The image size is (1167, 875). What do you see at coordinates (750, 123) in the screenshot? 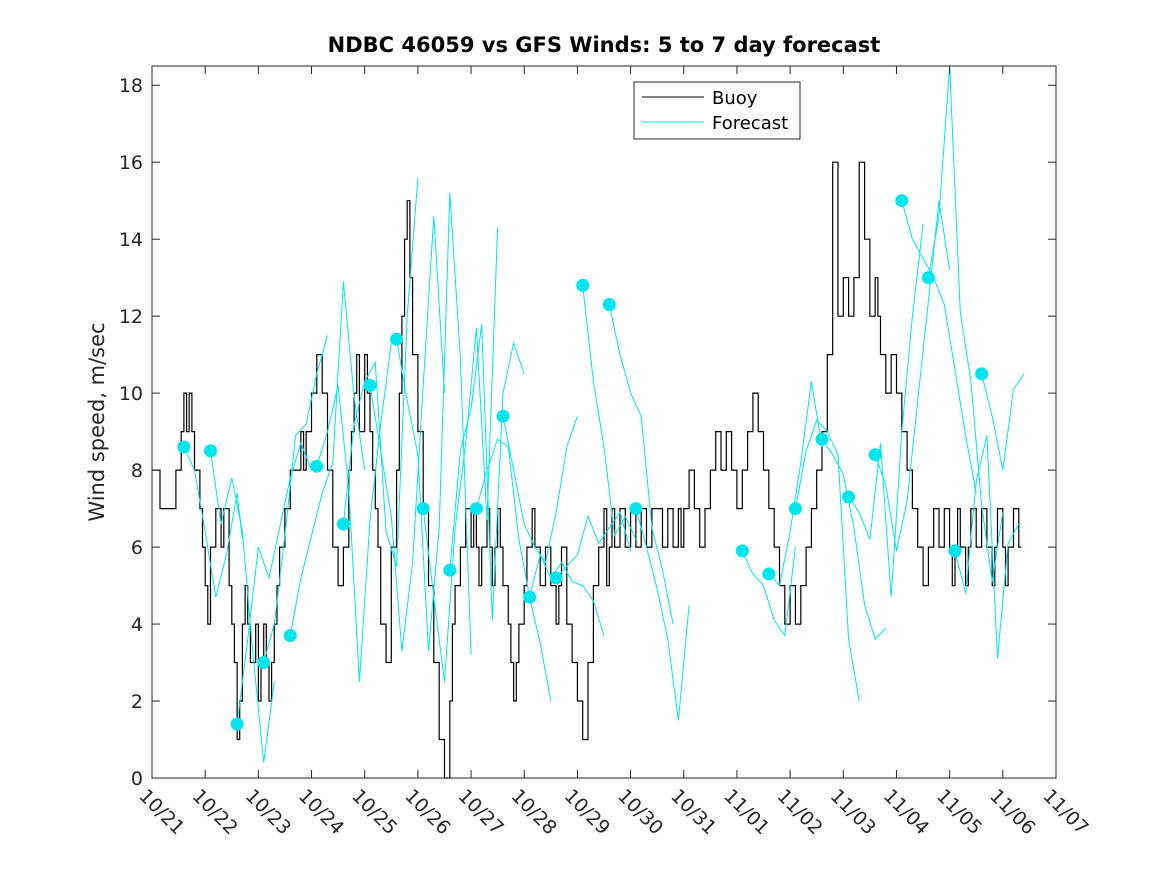
I see `legend-forecast-label: Forecast` at bounding box center [750, 123].